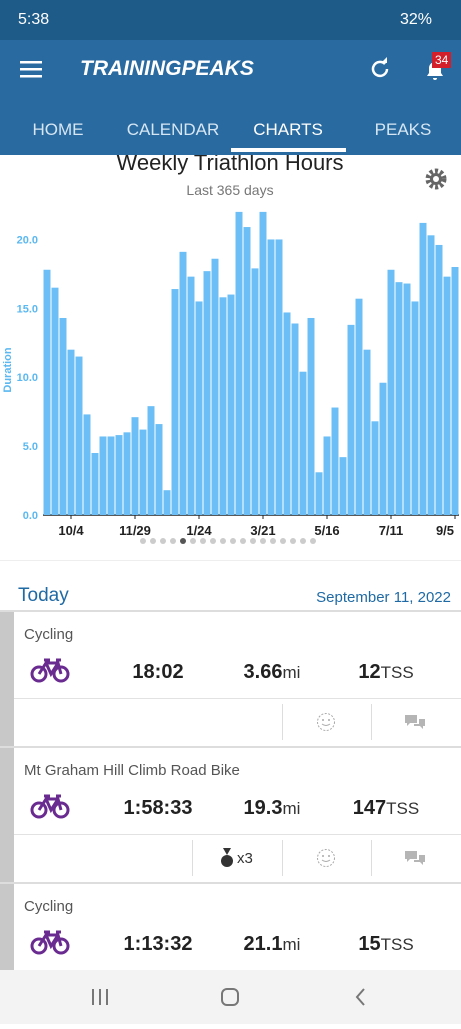  Describe the element at coordinates (385, 672) in the screenshot. I see `tss: 12TSS` at that location.